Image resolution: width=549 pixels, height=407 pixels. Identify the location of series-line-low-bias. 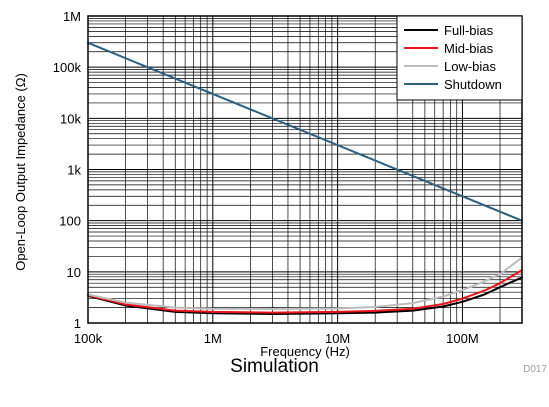
(305, 283).